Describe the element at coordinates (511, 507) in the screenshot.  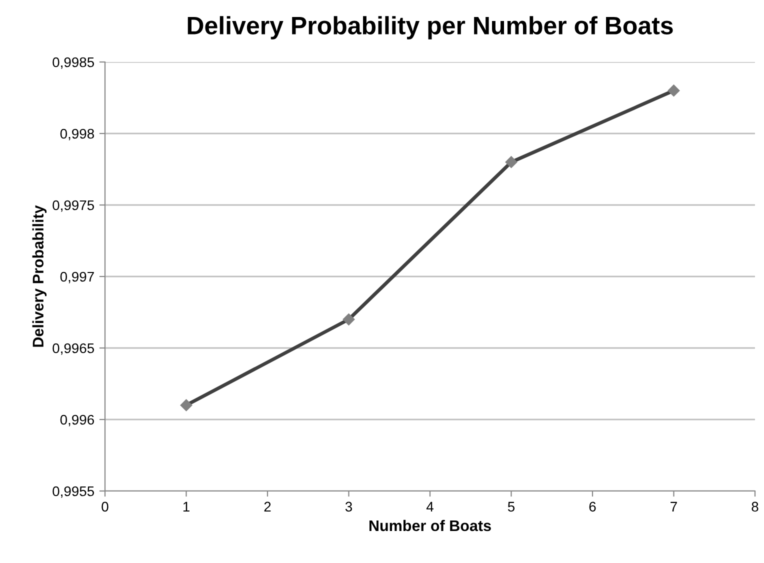
I see `x-tick-label: 5` at that location.